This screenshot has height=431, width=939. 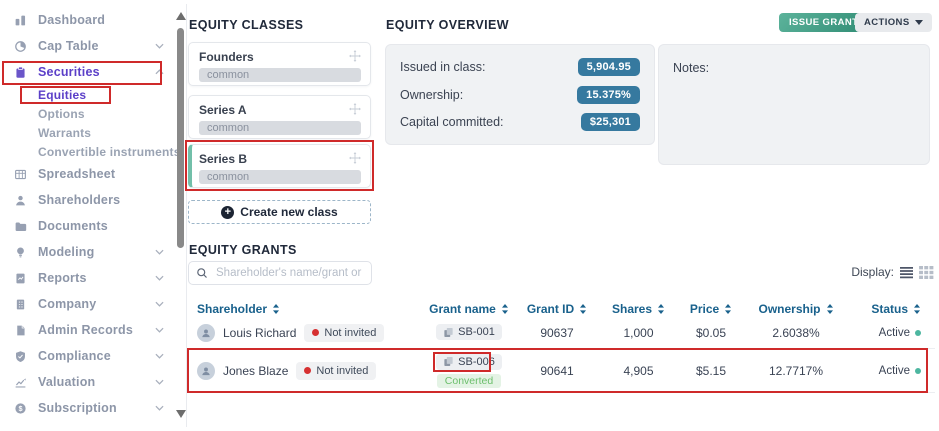 I want to click on sidebar-item-convertible-instruments: Convertible instruments, so click(x=90, y=151).